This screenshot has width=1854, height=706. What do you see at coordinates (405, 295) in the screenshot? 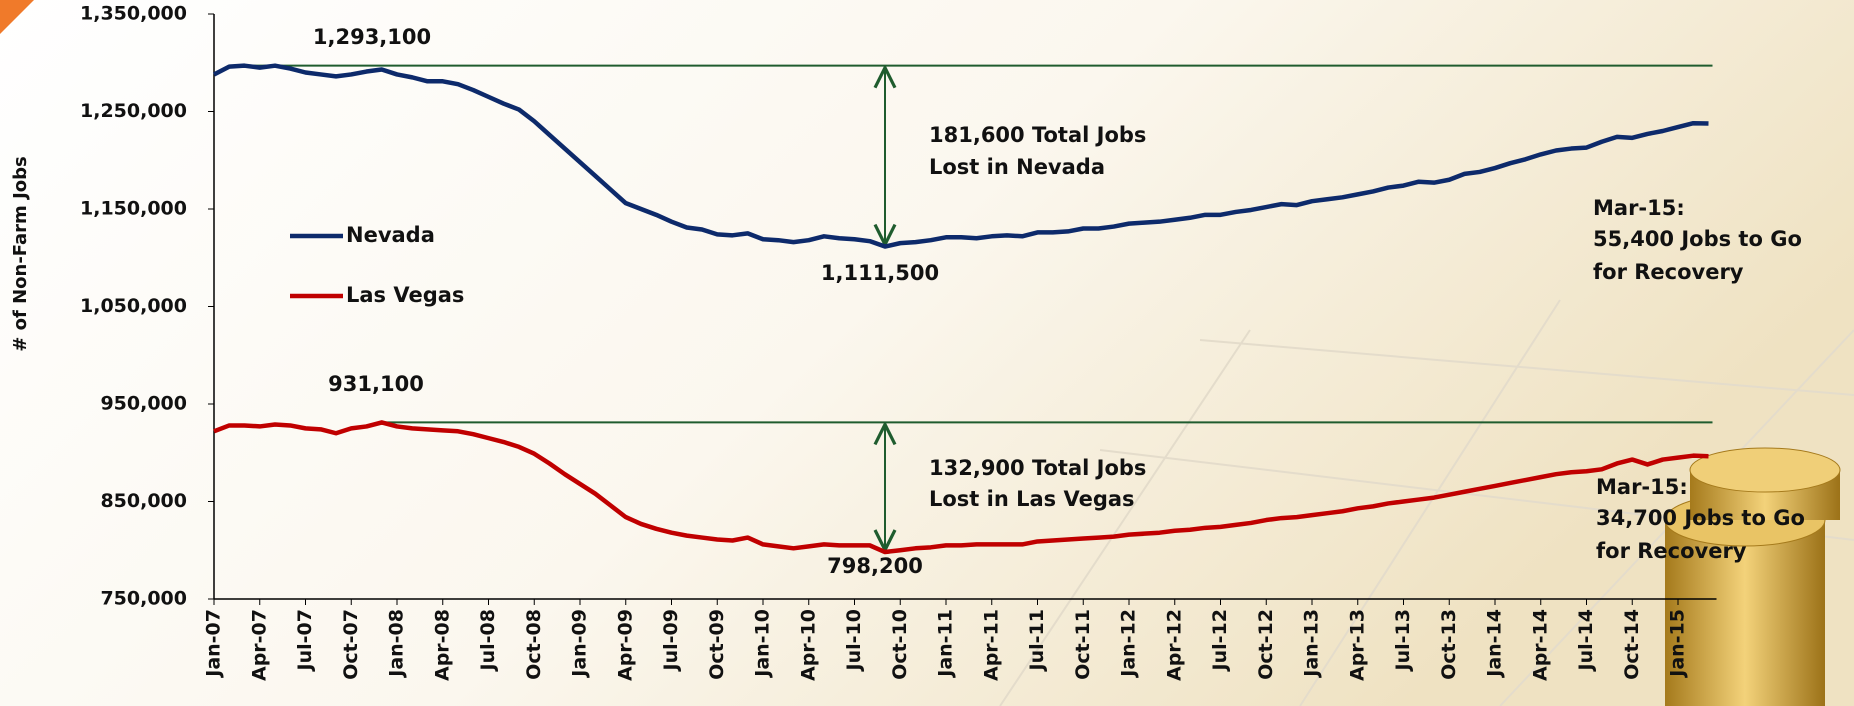
I see `legend-label: Las Vegas` at bounding box center [405, 295].